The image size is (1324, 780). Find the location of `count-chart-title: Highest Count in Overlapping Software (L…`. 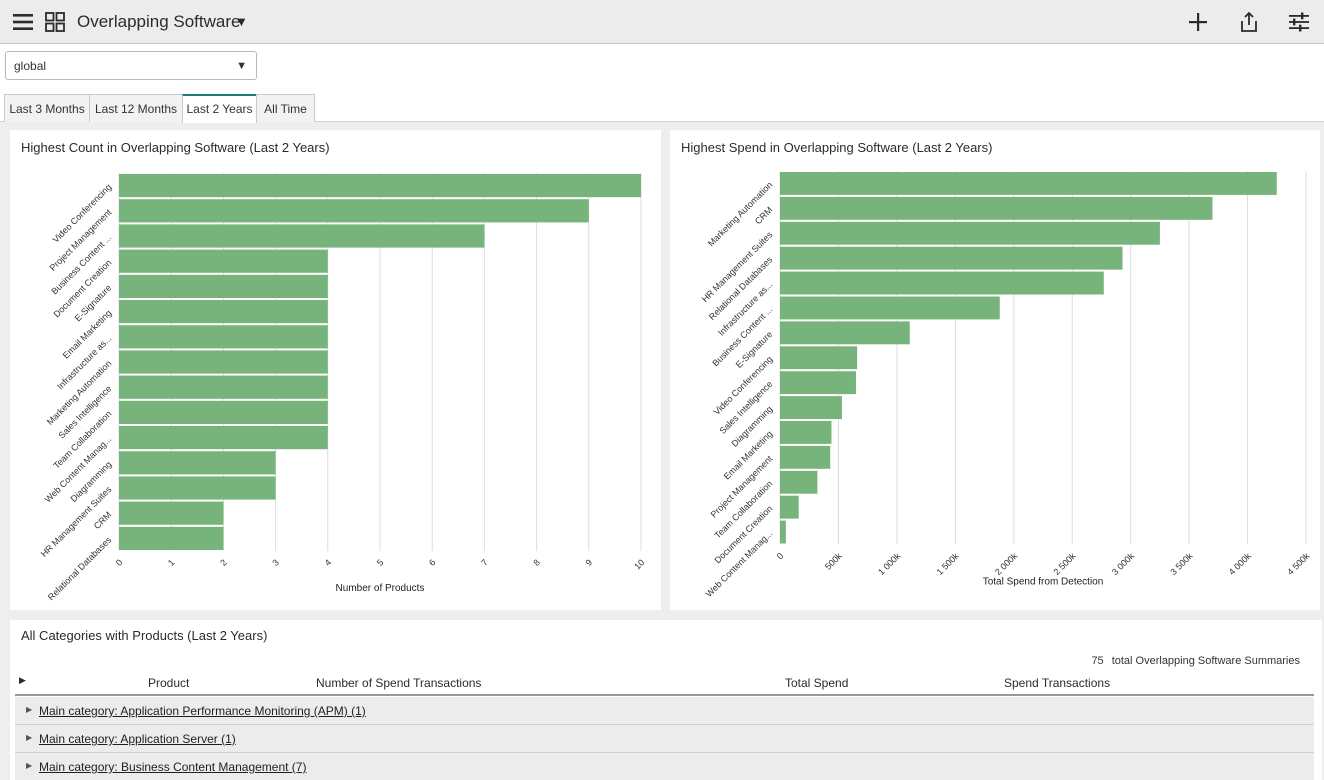

count-chart-title: Highest Count in Overlapping Software (L… is located at coordinates (175, 147).